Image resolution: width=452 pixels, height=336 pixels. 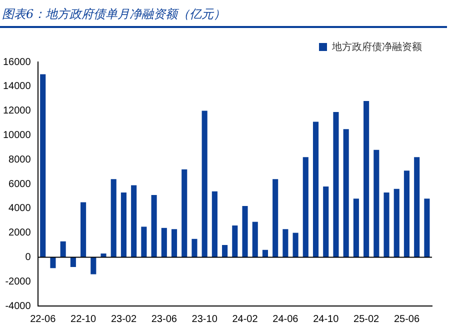 I want to click on x-tick-label: 23-10, so click(x=205, y=319).